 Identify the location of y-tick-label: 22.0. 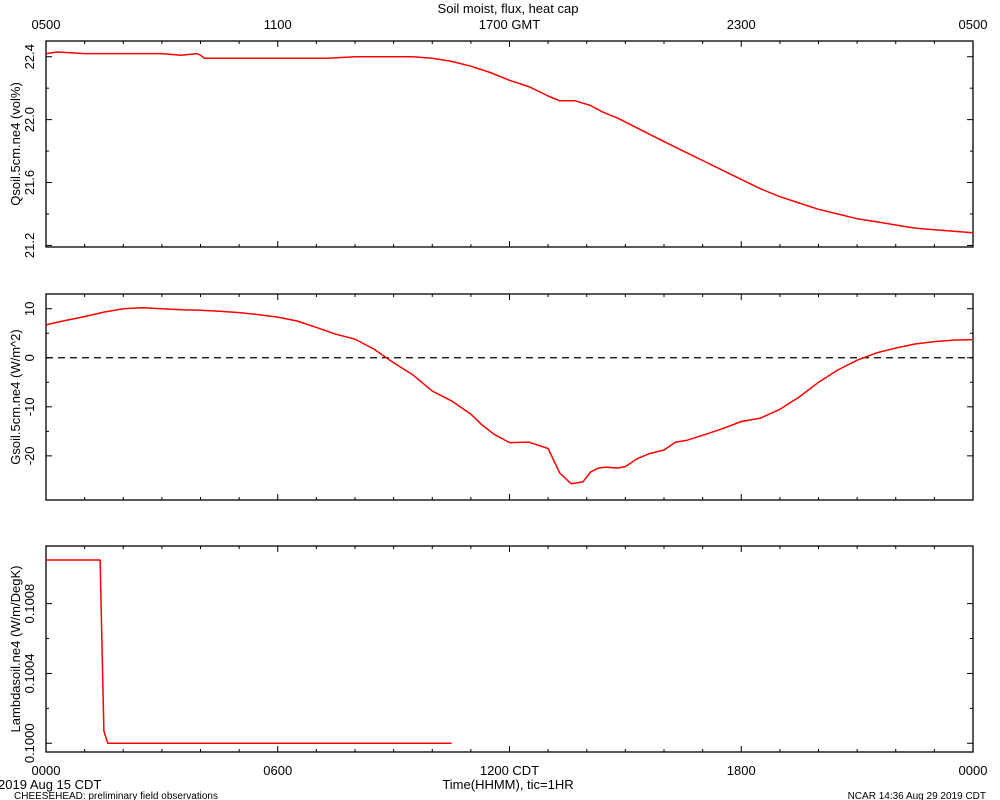
(29, 119).